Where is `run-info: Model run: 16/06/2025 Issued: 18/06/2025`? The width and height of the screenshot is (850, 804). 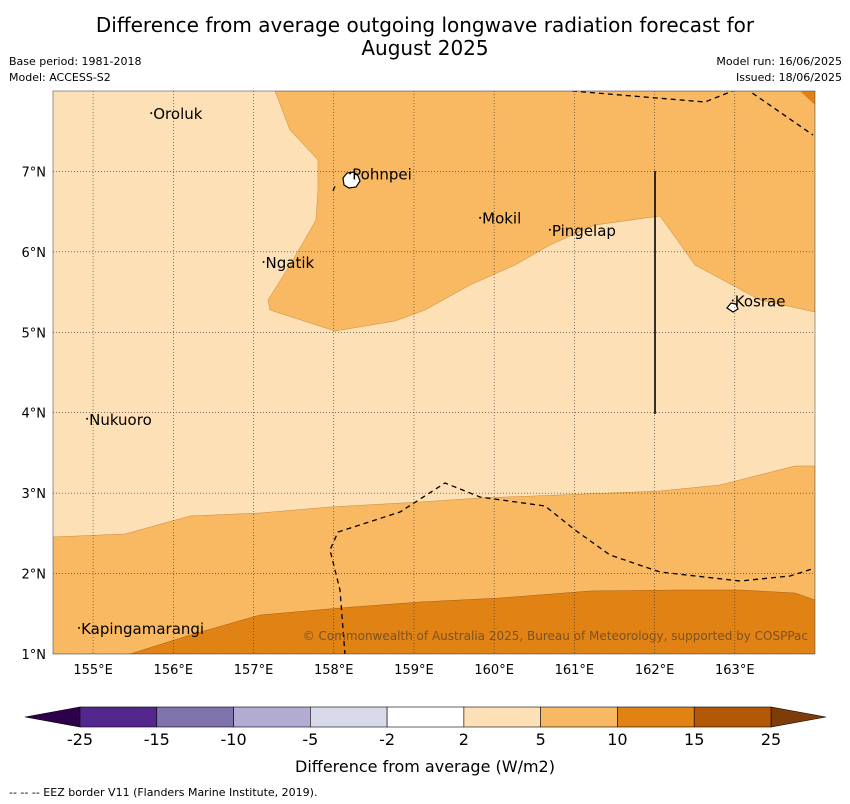 run-info: Model run: 16/06/2025 Issued: 18/06/2025 is located at coordinates (779, 70).